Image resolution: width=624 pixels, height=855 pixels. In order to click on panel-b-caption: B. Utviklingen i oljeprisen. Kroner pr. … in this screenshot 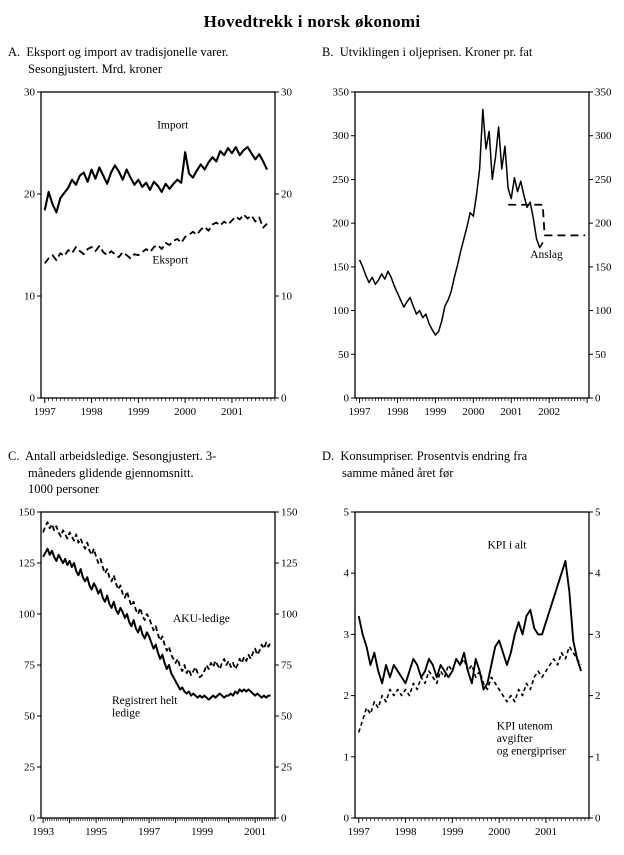, I will do `click(427, 52)`.